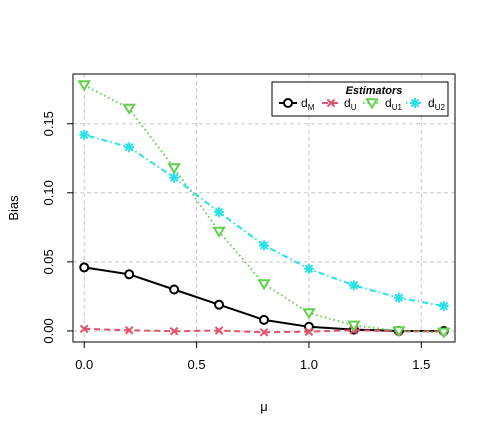 The width and height of the screenshot is (491, 436). What do you see at coordinates (48, 261) in the screenshot?
I see `y-tick-label-1: 0.05` at bounding box center [48, 261].